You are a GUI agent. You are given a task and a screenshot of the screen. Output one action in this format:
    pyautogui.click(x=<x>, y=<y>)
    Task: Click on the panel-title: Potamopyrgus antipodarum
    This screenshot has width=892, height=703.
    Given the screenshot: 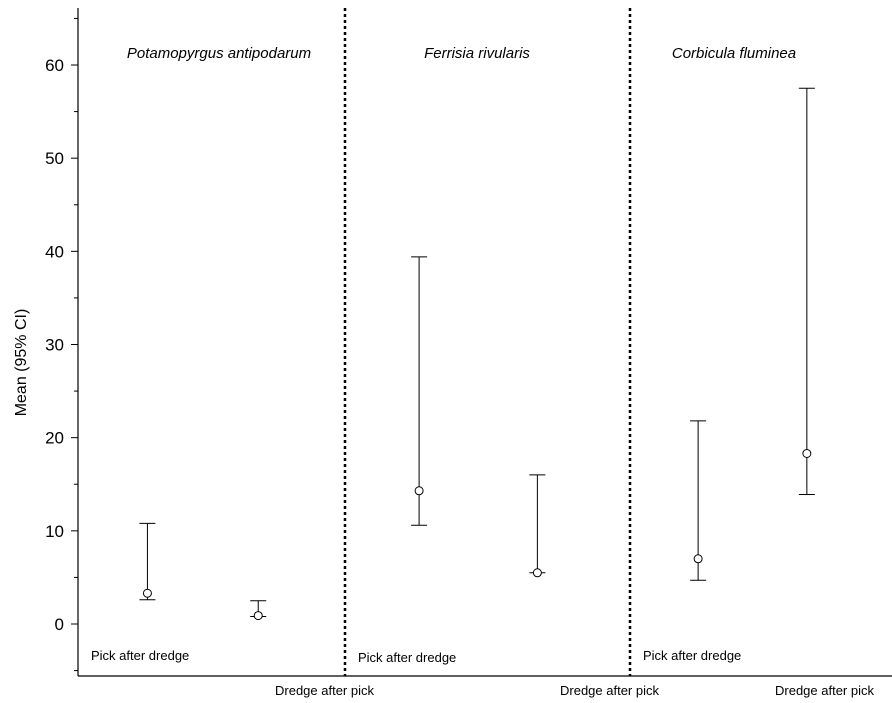 What is the action you would take?
    pyautogui.click(x=219, y=53)
    